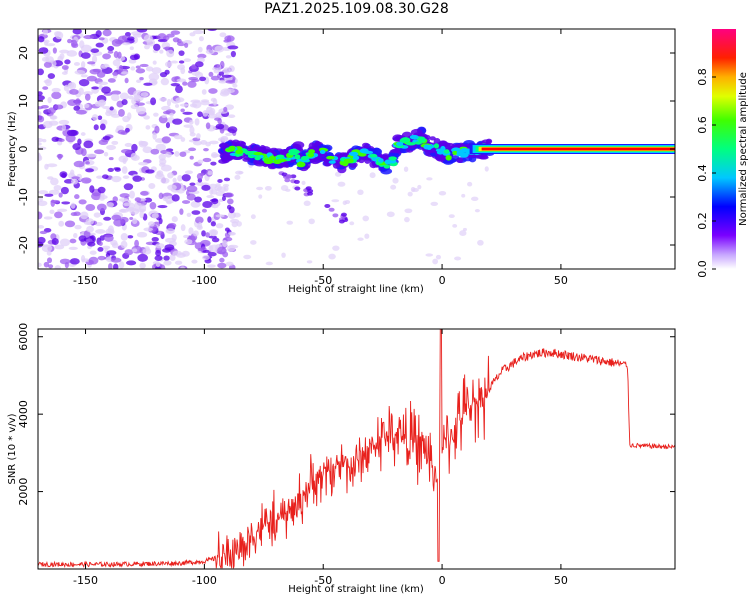  What do you see at coordinates (23, 492) in the screenshot?
I see `snr-y-tick-label: 2000` at bounding box center [23, 492].